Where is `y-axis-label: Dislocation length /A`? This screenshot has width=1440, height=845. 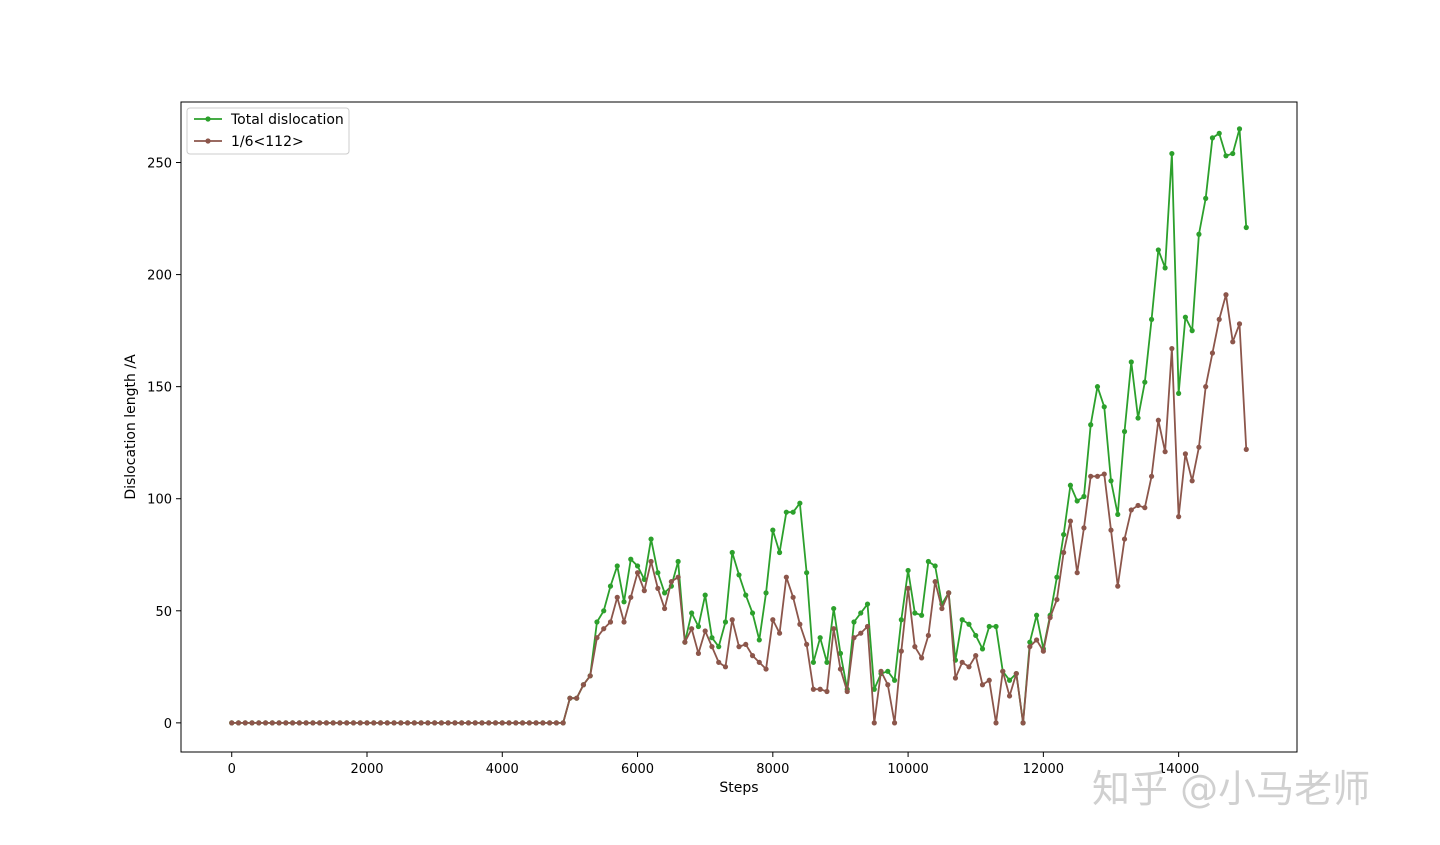
y-axis-label: Dislocation length /A is located at coordinates (131, 427).